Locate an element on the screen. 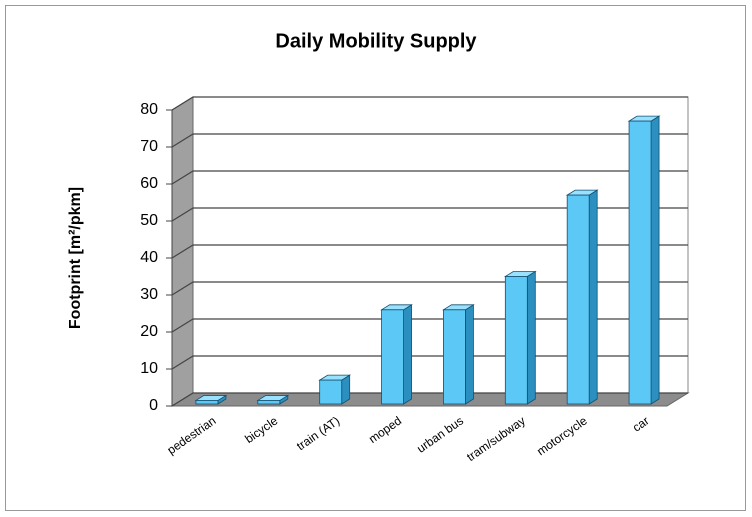  y-tick-label: 80 is located at coordinates (149, 109).